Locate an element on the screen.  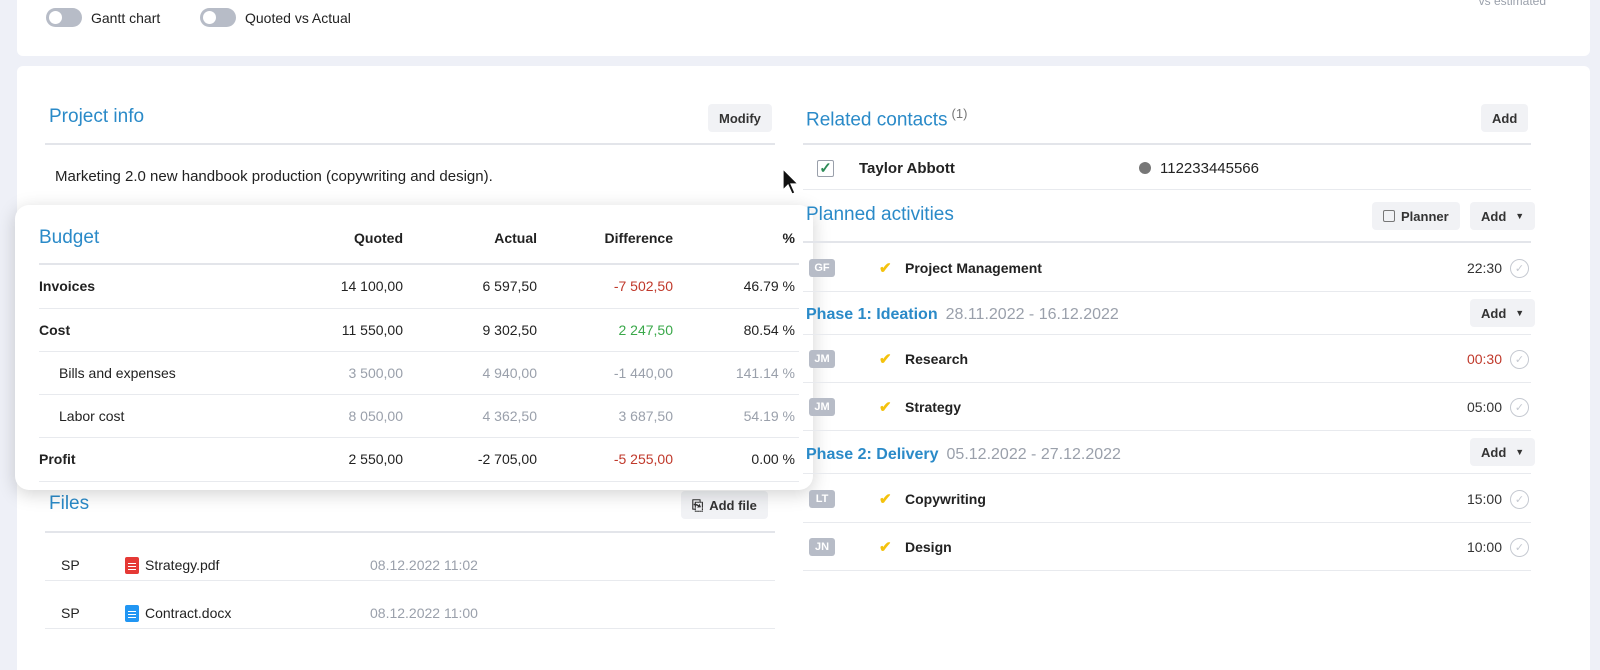
file-date: 08.12.2022 11:00 is located at coordinates (424, 613).